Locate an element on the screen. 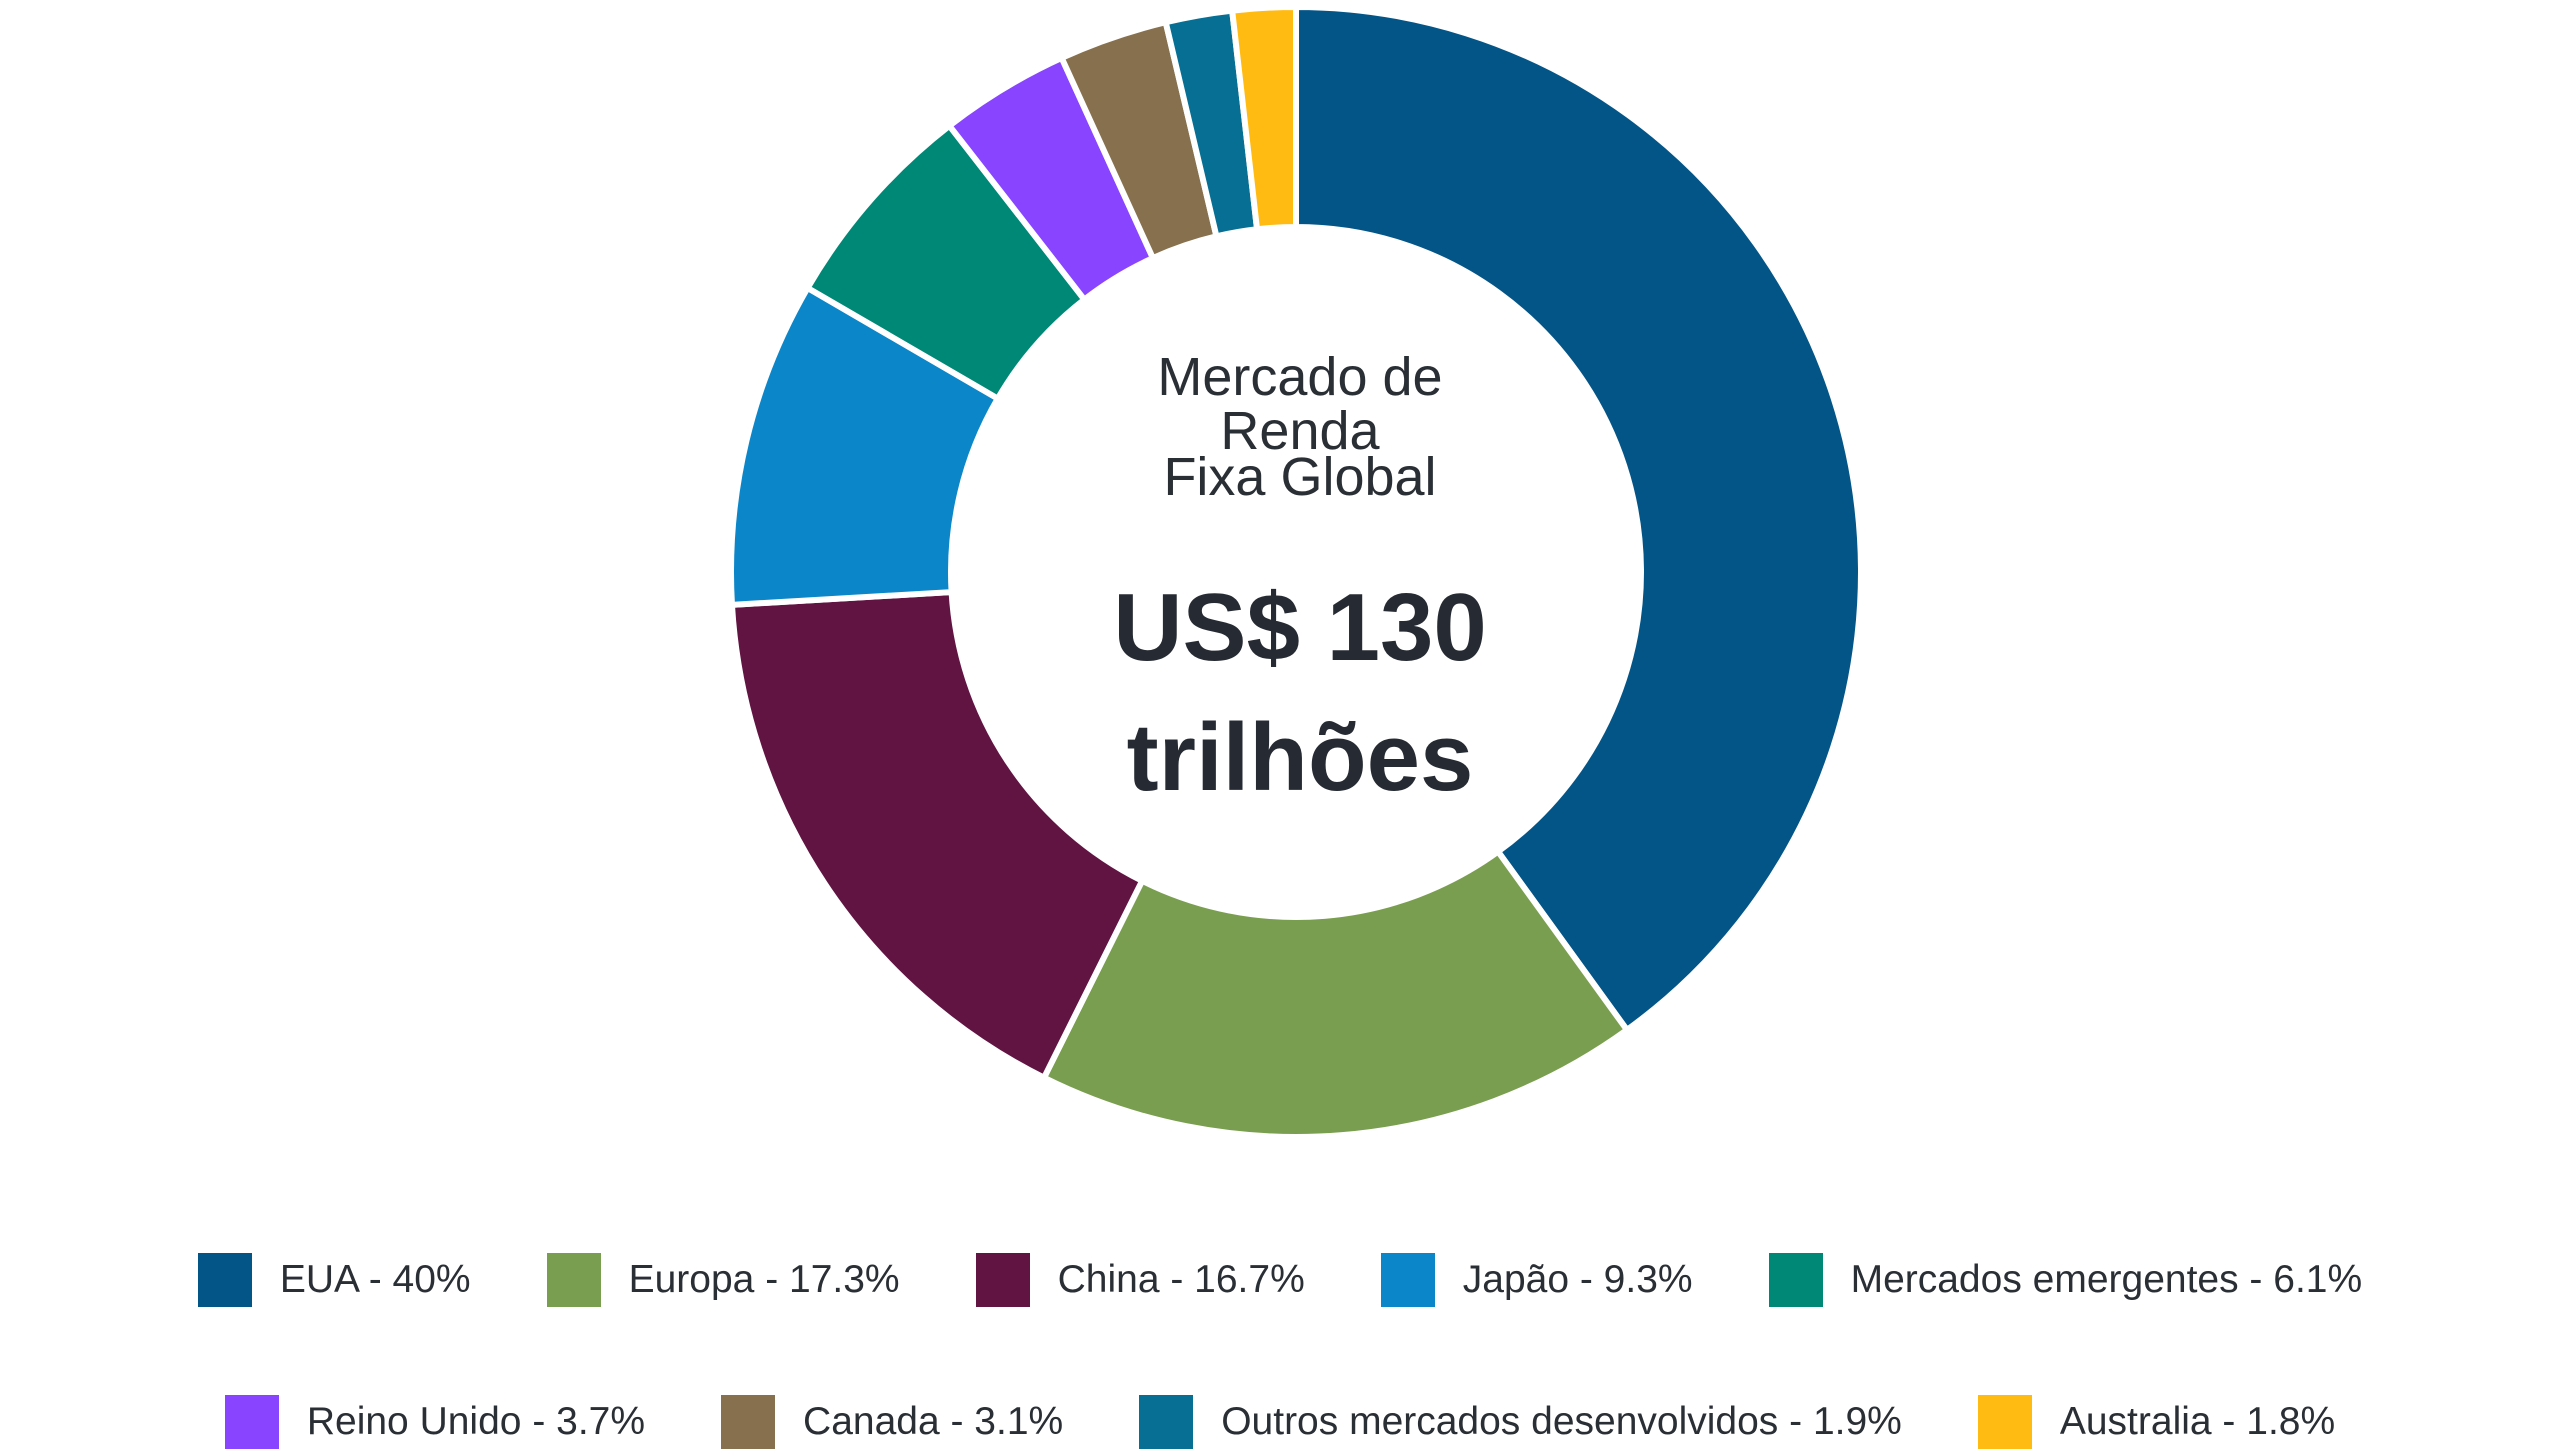  legend-label: China - 16.7% is located at coordinates (1181, 1279).